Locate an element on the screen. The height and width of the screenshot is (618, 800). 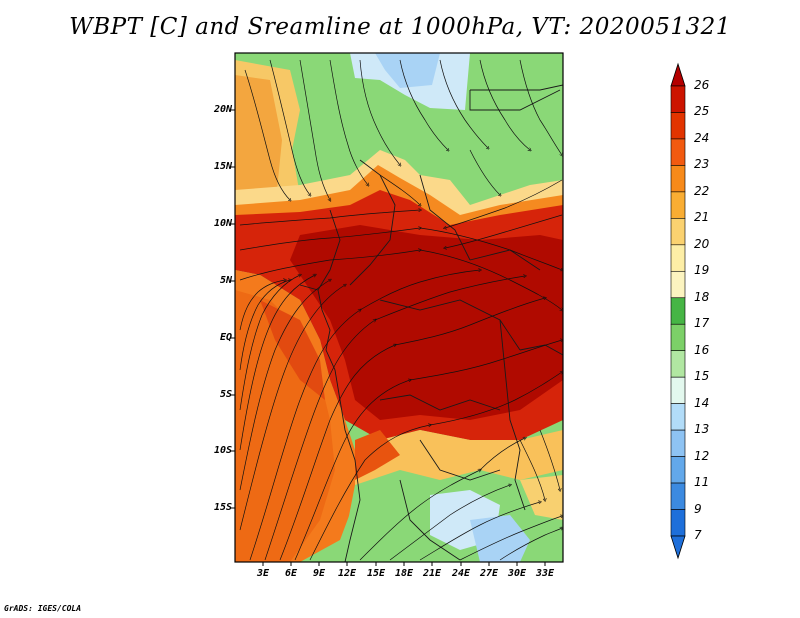
lat-label-5n: 5N is located at coordinates (225, 280).